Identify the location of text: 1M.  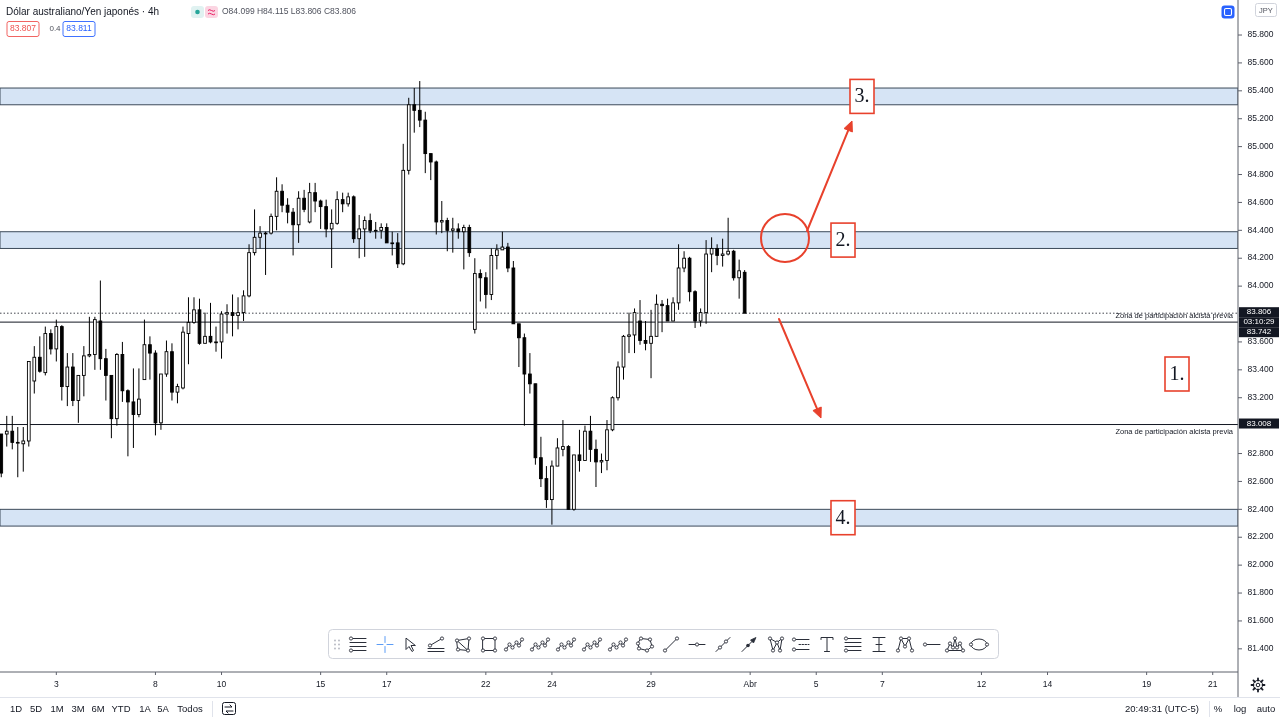
(57, 708).